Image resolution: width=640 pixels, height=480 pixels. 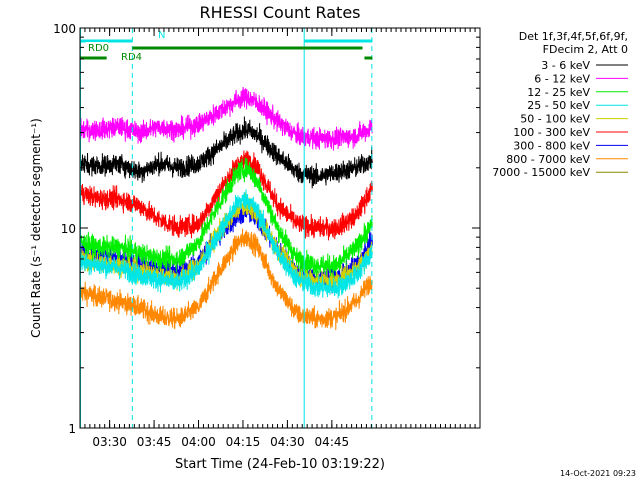 What do you see at coordinates (585, 49) in the screenshot?
I see `legend-header-line-1: FDecim 2, Att 0` at bounding box center [585, 49].